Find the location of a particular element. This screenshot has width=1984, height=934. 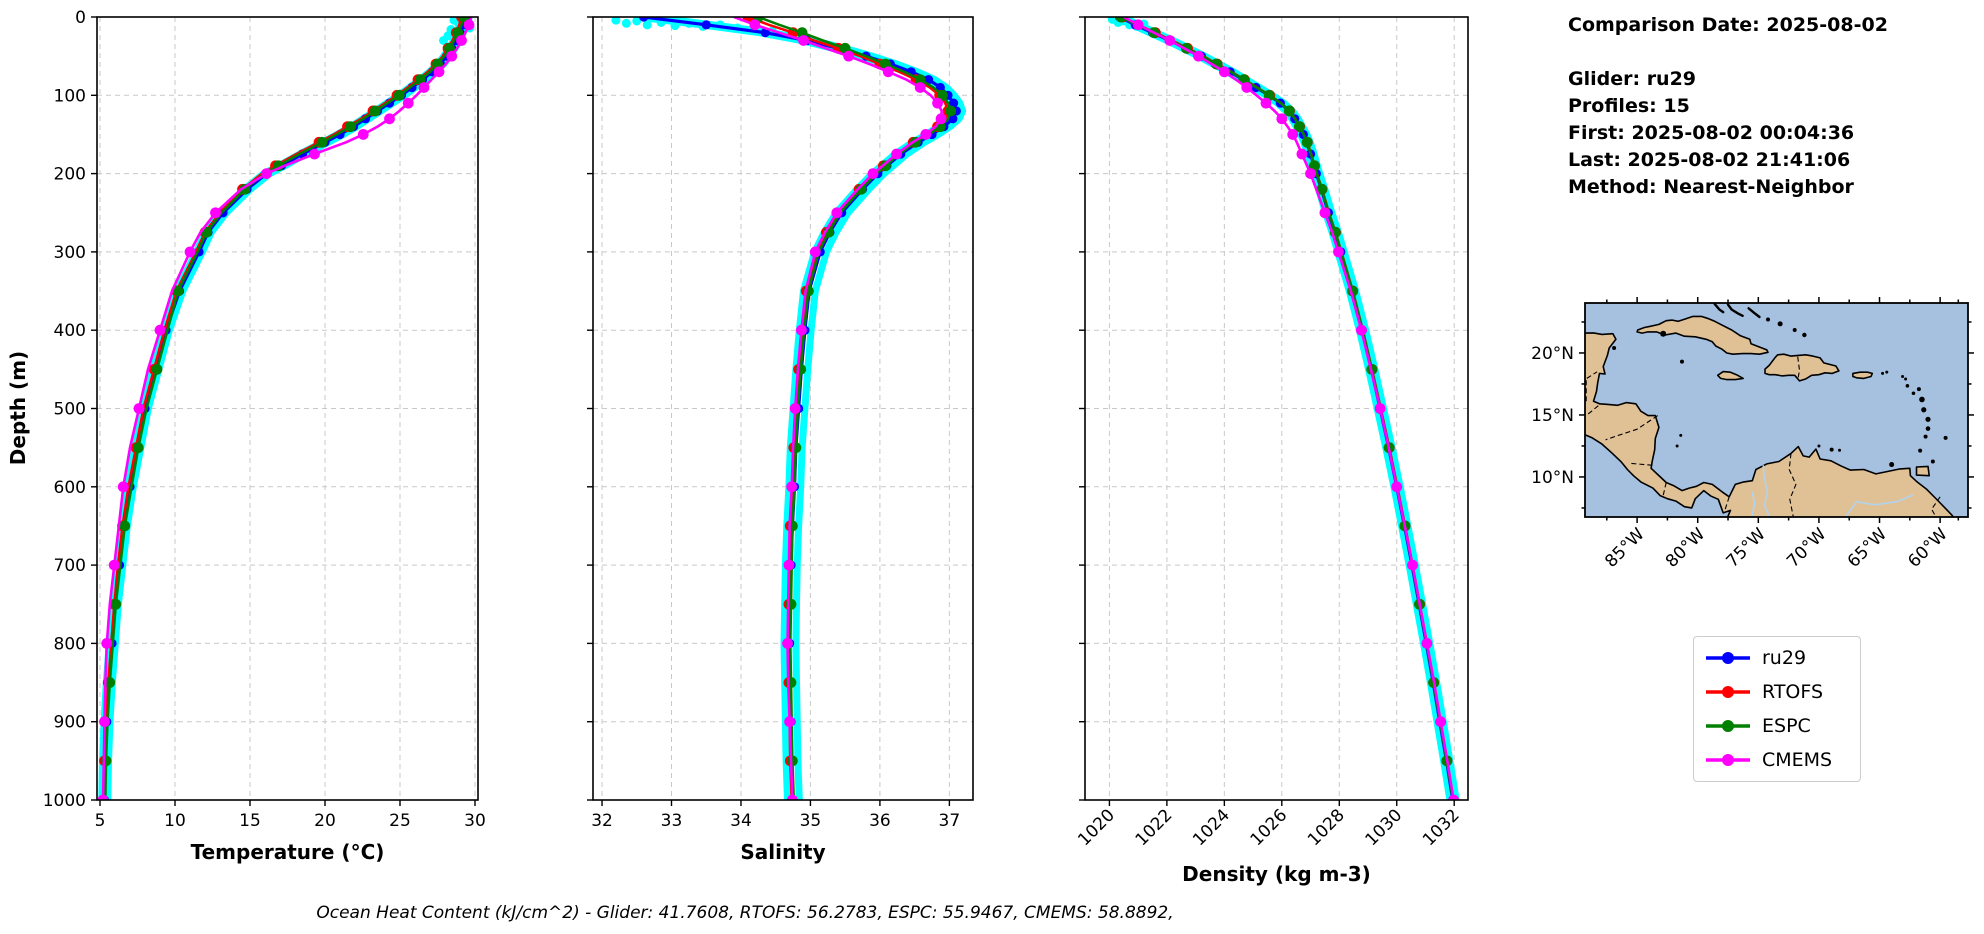

salinity-axis-label: Salinity is located at coordinates (783, 852).